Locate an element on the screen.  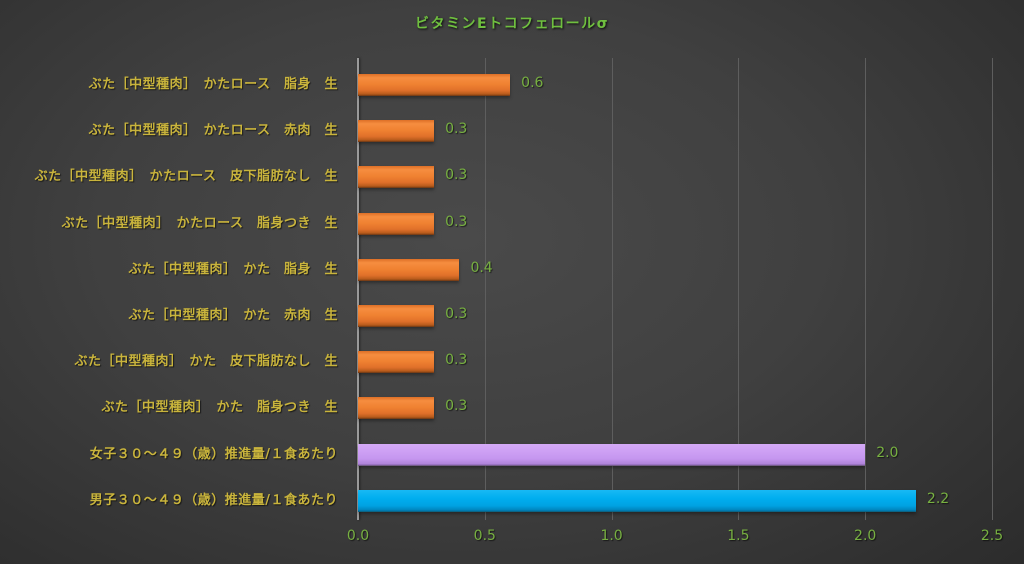
bar-row: 0.4 is located at coordinates (675, 270).